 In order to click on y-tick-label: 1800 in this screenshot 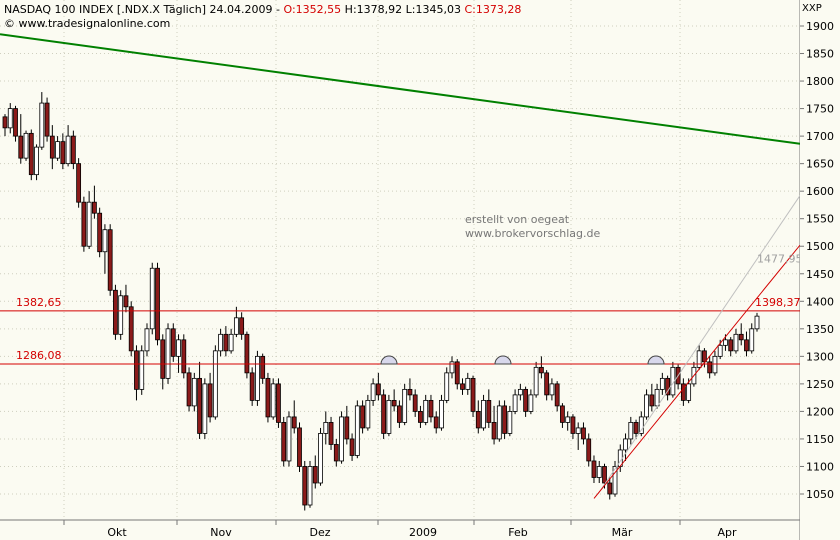, I will do `click(820, 81)`.